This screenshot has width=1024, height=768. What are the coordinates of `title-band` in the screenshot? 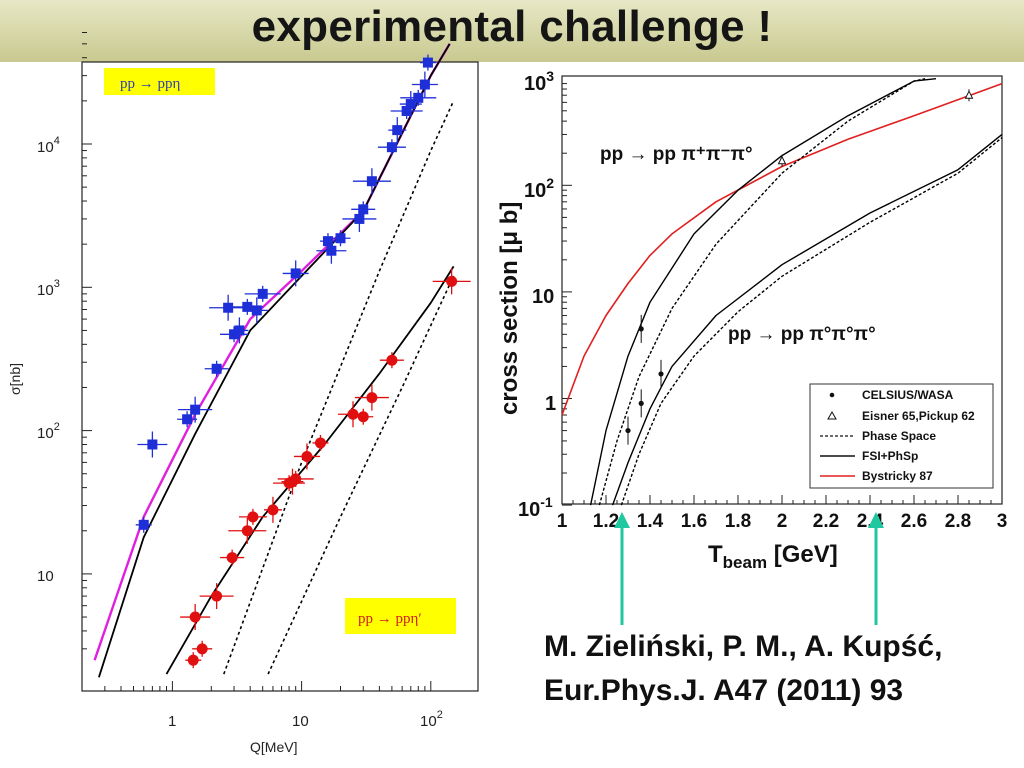 It's located at (512, 31).